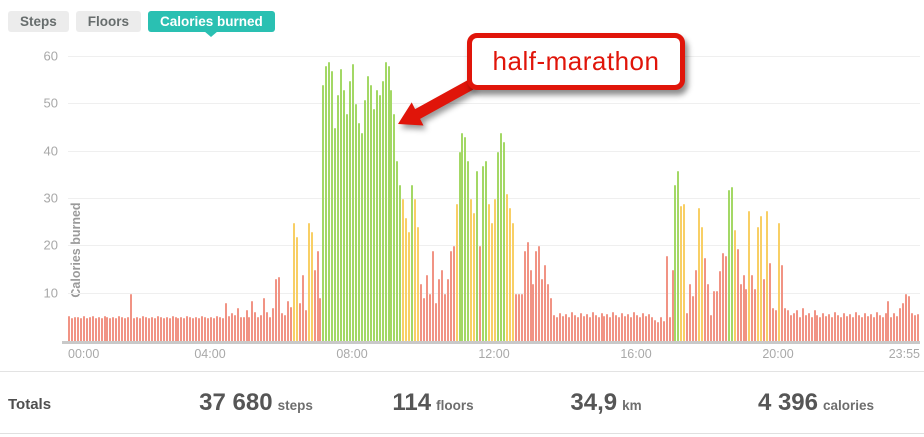 This screenshot has height=437, width=924. What do you see at coordinates (211, 24) in the screenshot?
I see `tab-calories-burned: Calories burned` at bounding box center [211, 24].